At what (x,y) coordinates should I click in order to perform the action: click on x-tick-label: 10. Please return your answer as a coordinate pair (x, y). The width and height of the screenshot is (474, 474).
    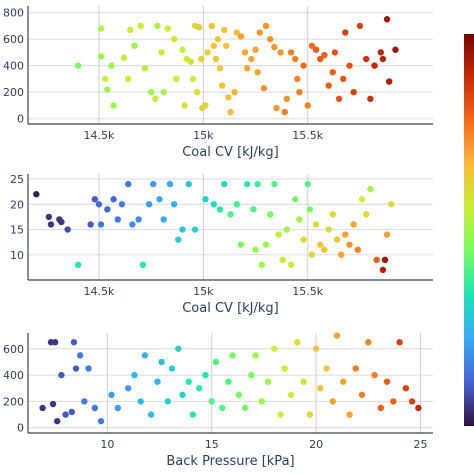
    Looking at the image, I should click on (107, 444).